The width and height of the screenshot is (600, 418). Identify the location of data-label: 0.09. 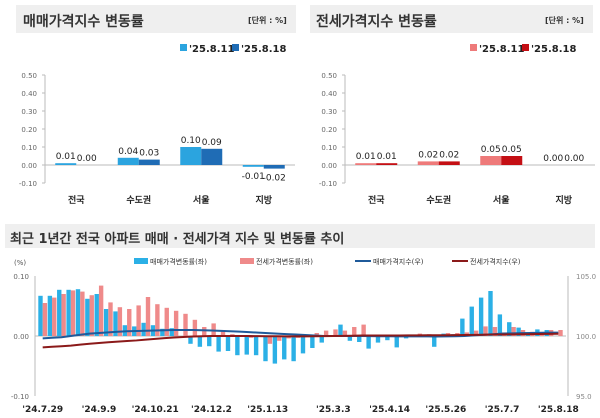
(212, 143).